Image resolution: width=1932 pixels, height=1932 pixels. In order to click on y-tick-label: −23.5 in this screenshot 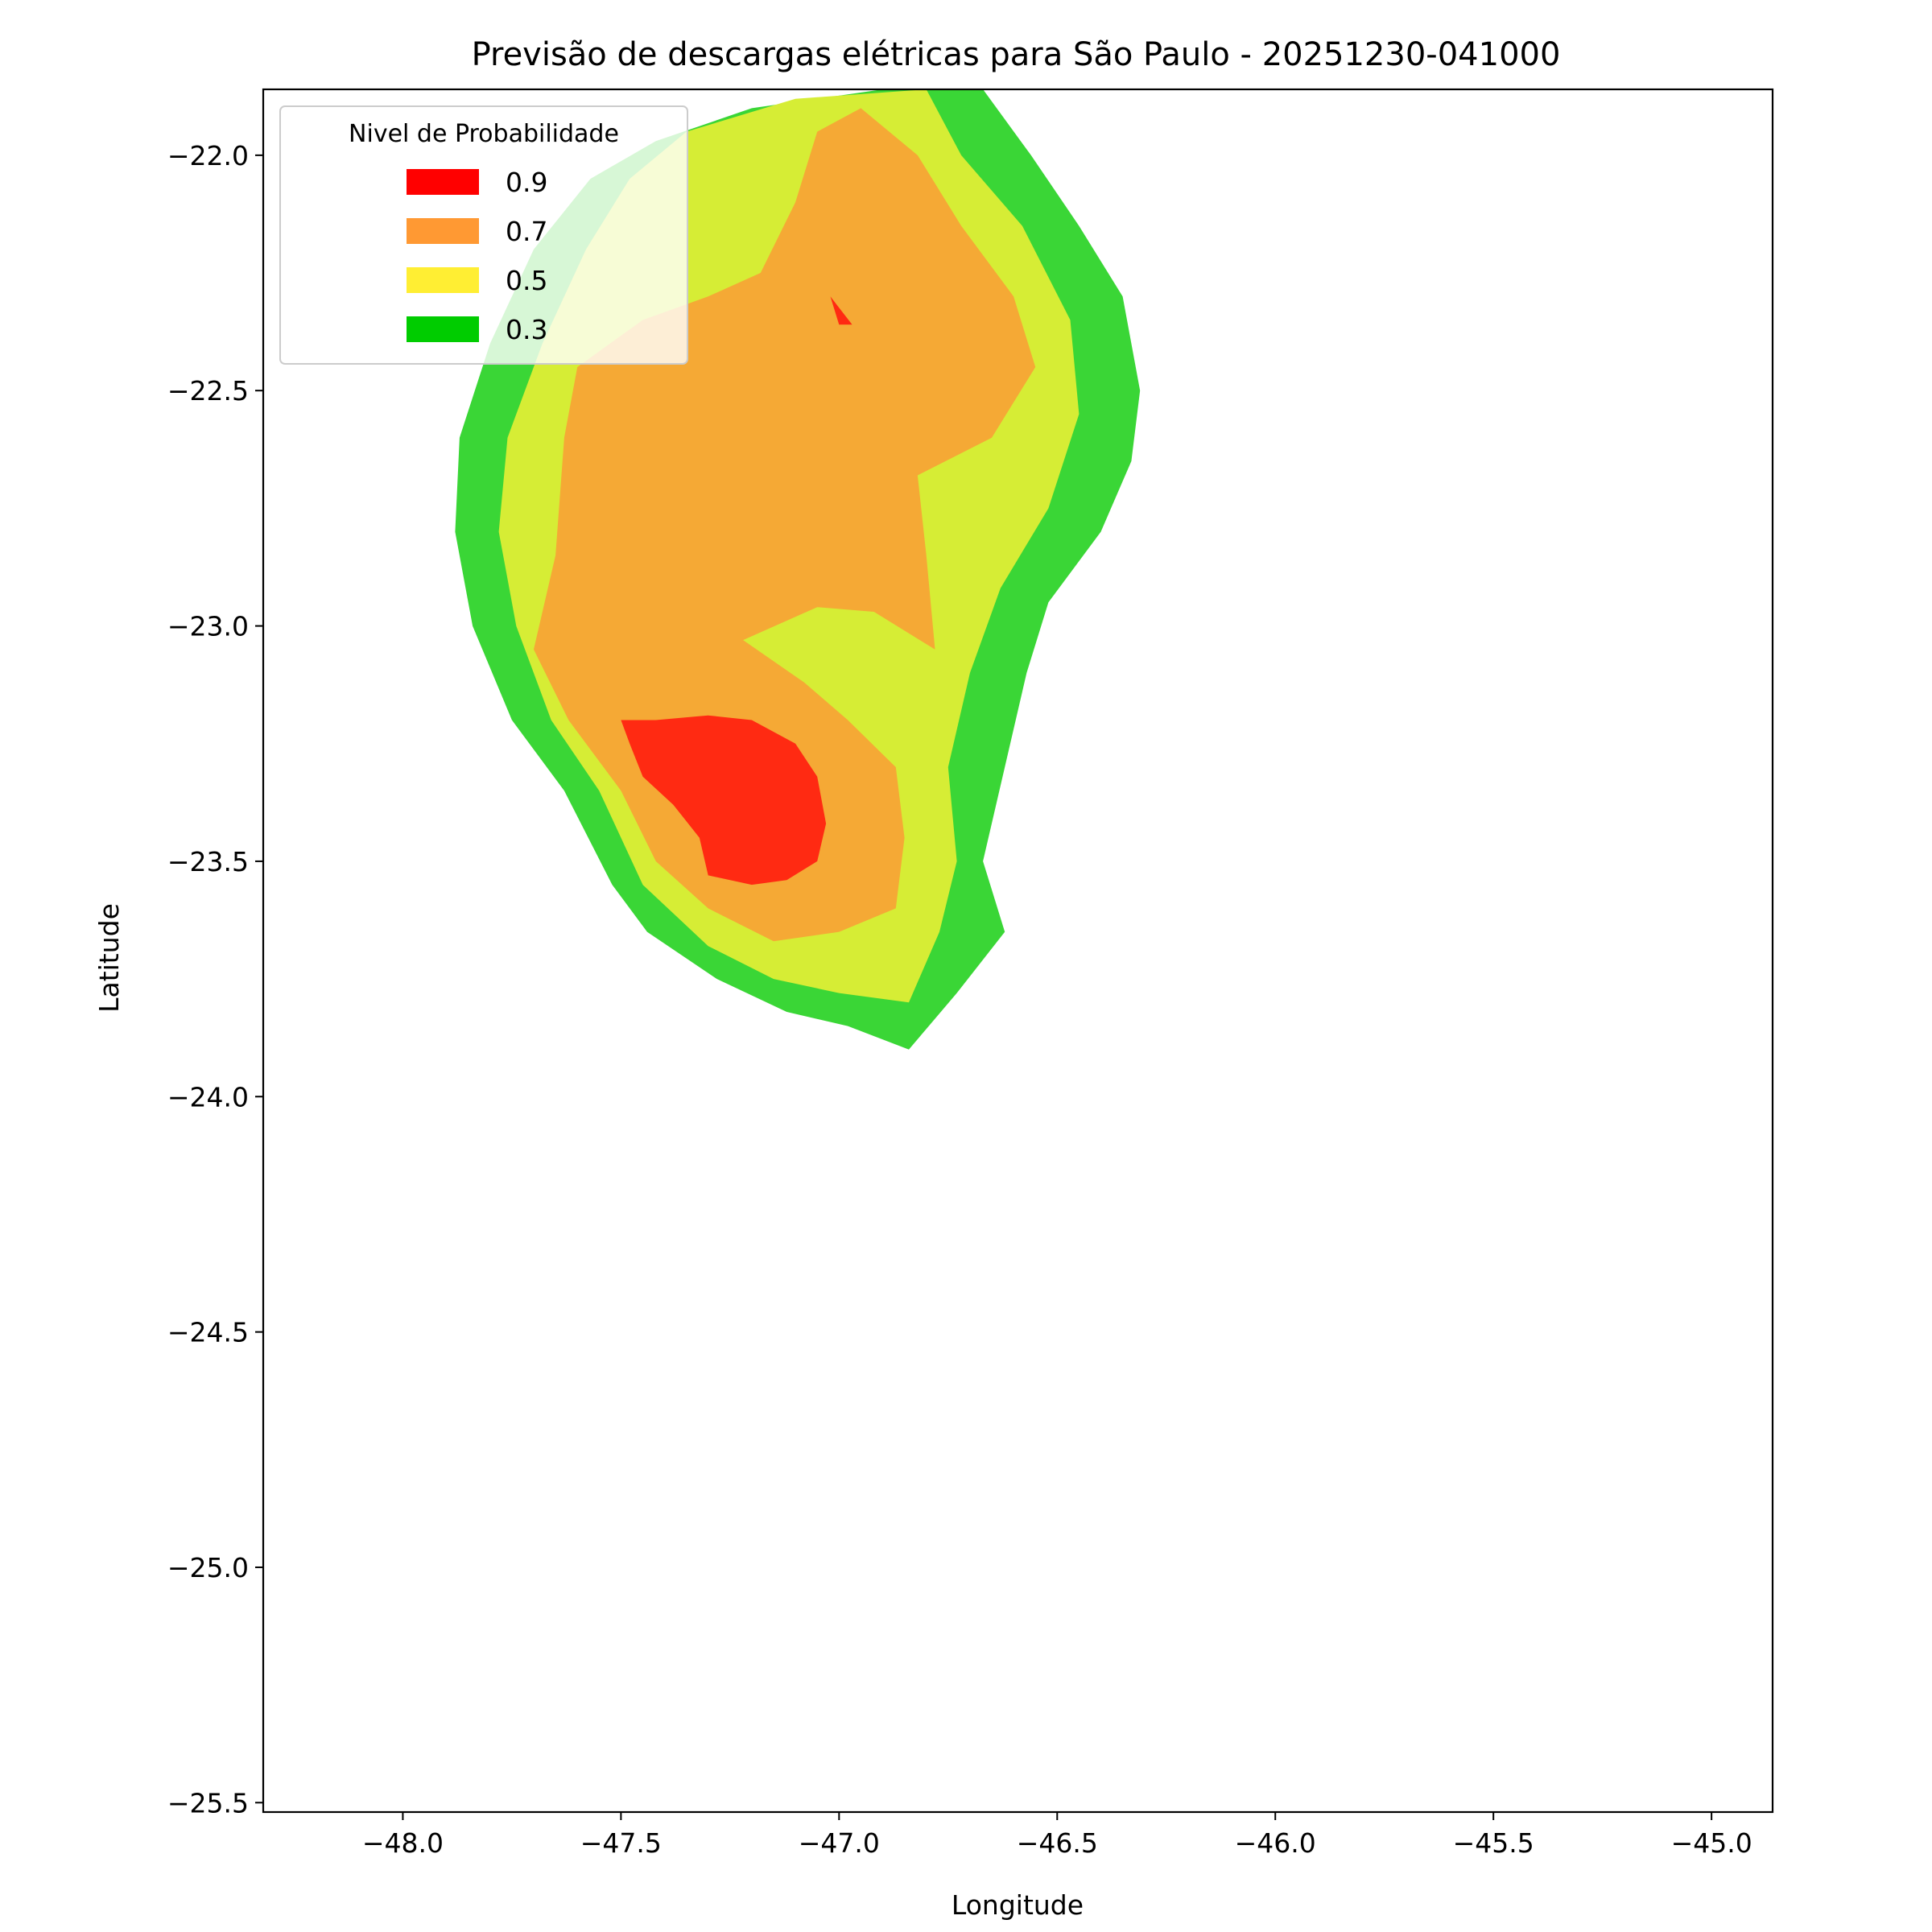, I will do `click(208, 861)`.